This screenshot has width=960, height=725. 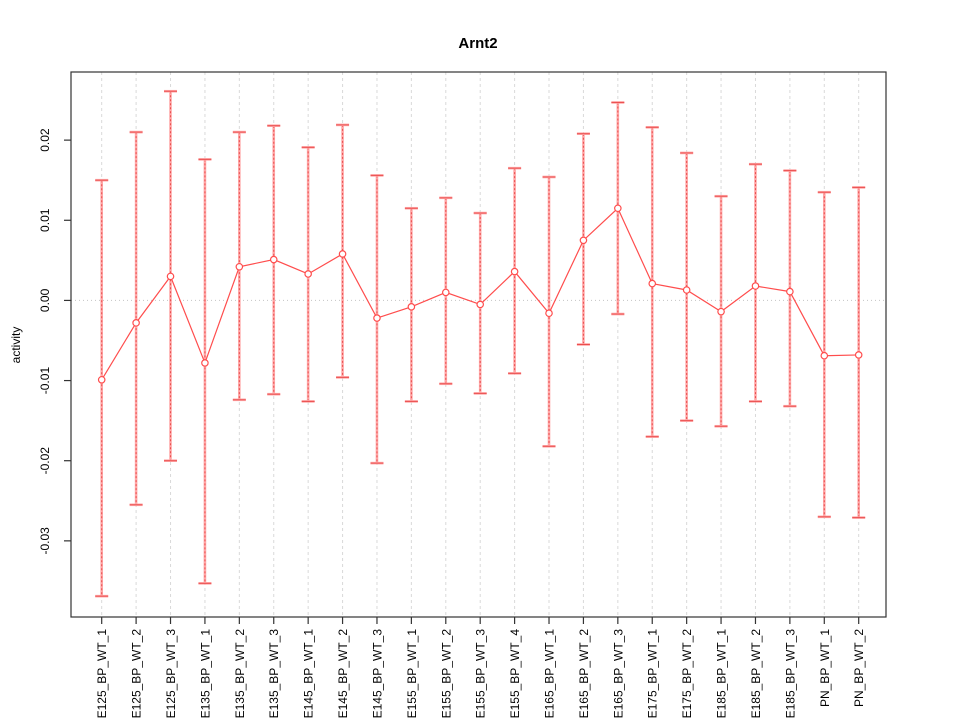 I want to click on x-category-label: E165_BP_WT_1, so click(x=550, y=674).